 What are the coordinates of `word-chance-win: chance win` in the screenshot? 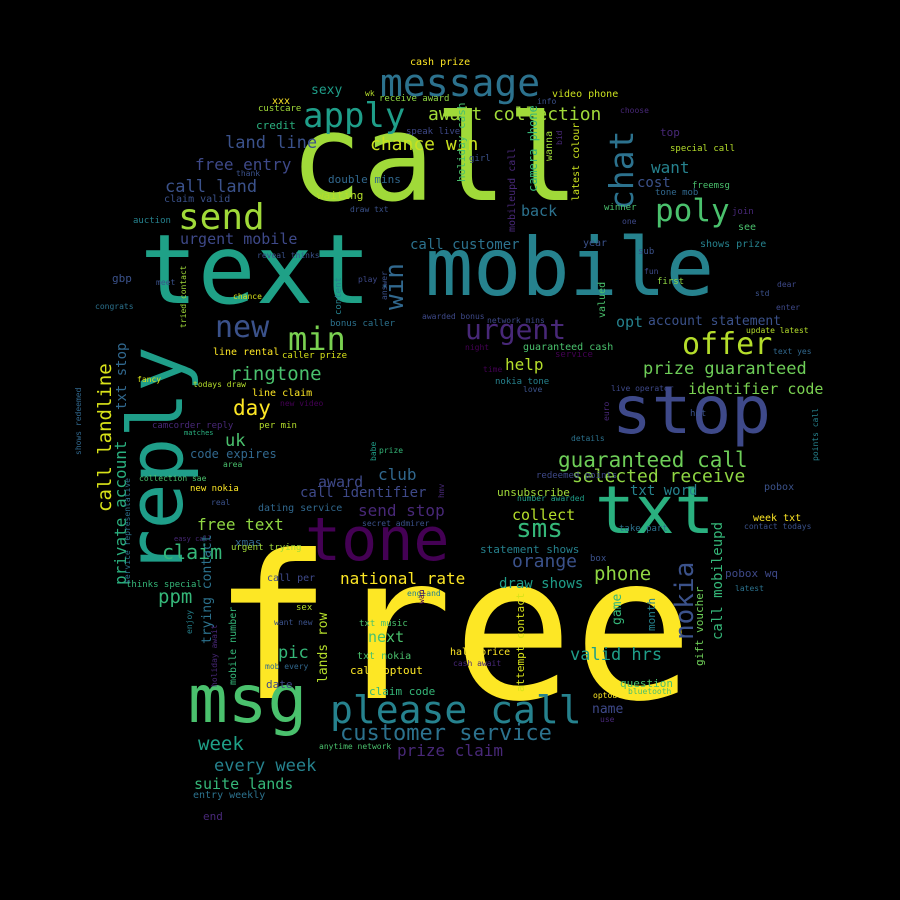 It's located at (424, 144).